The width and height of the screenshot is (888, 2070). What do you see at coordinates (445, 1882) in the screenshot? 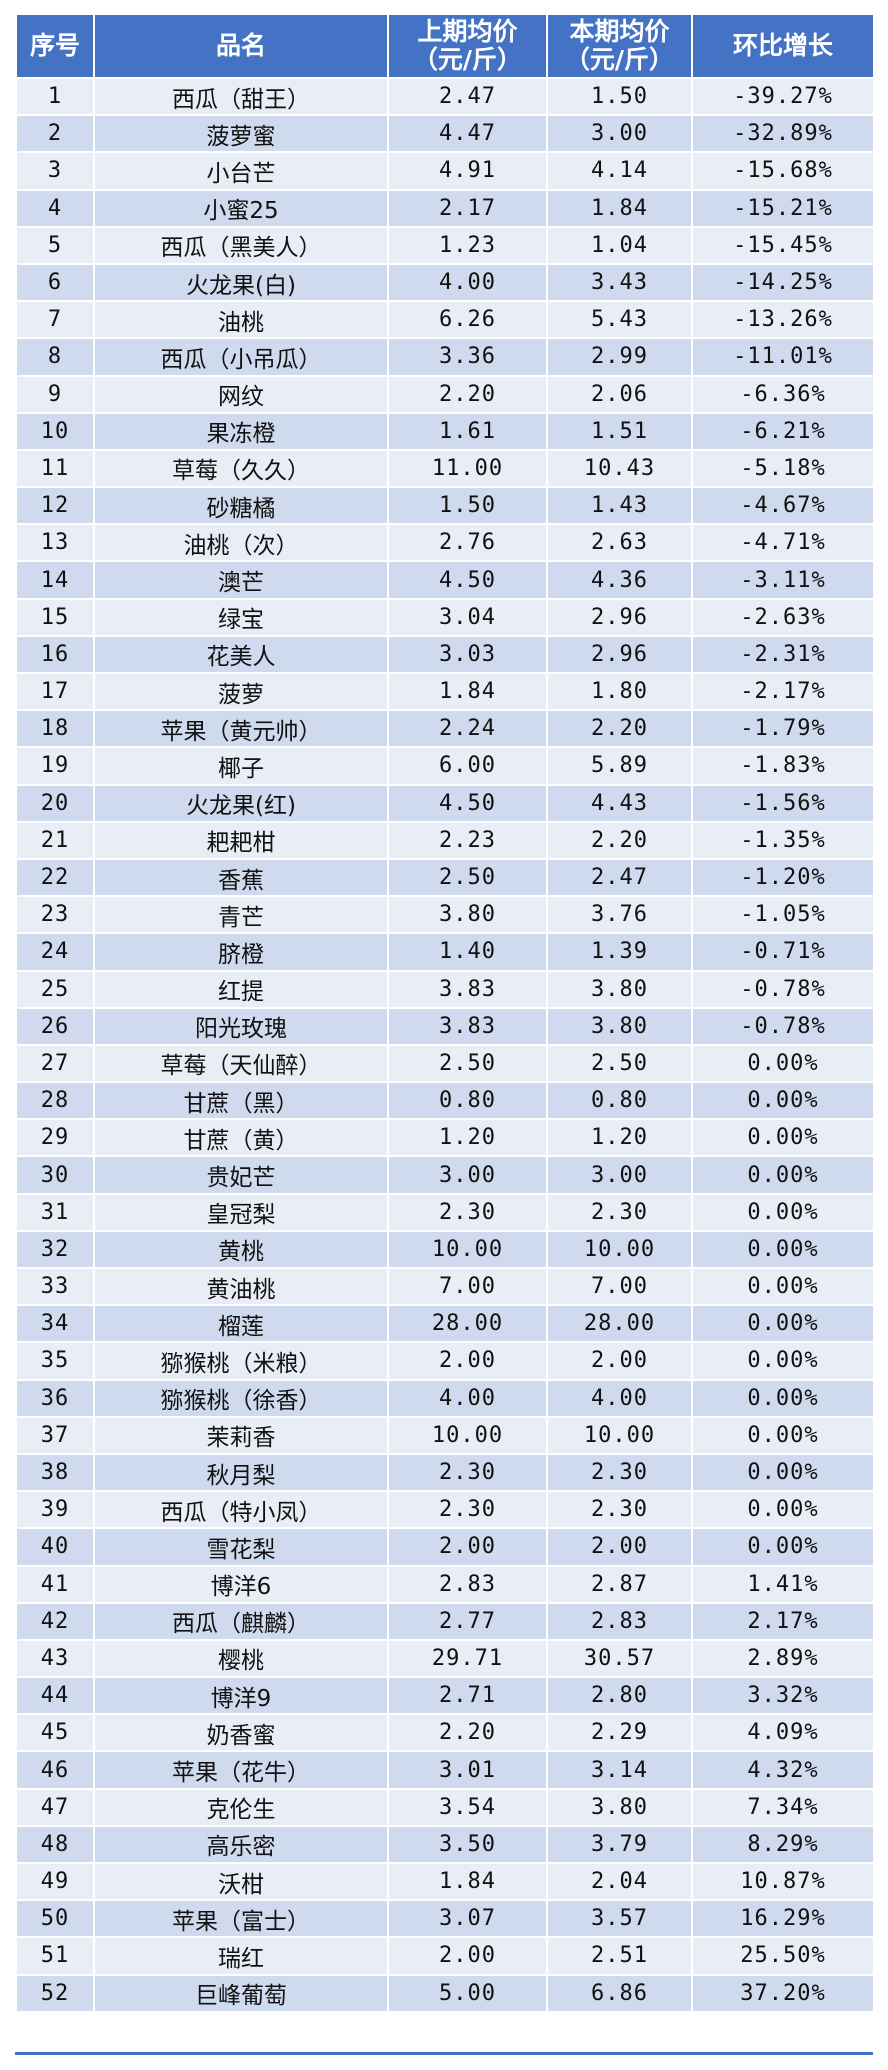
I see `table-row: 49 沃柑 1.84 2.04 10.87%` at bounding box center [445, 1882].